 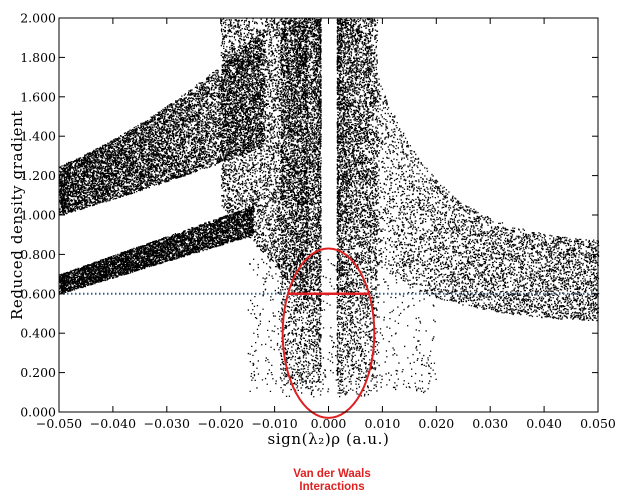 I want to click on y-tick-label: 2.000, so click(x=38, y=18).